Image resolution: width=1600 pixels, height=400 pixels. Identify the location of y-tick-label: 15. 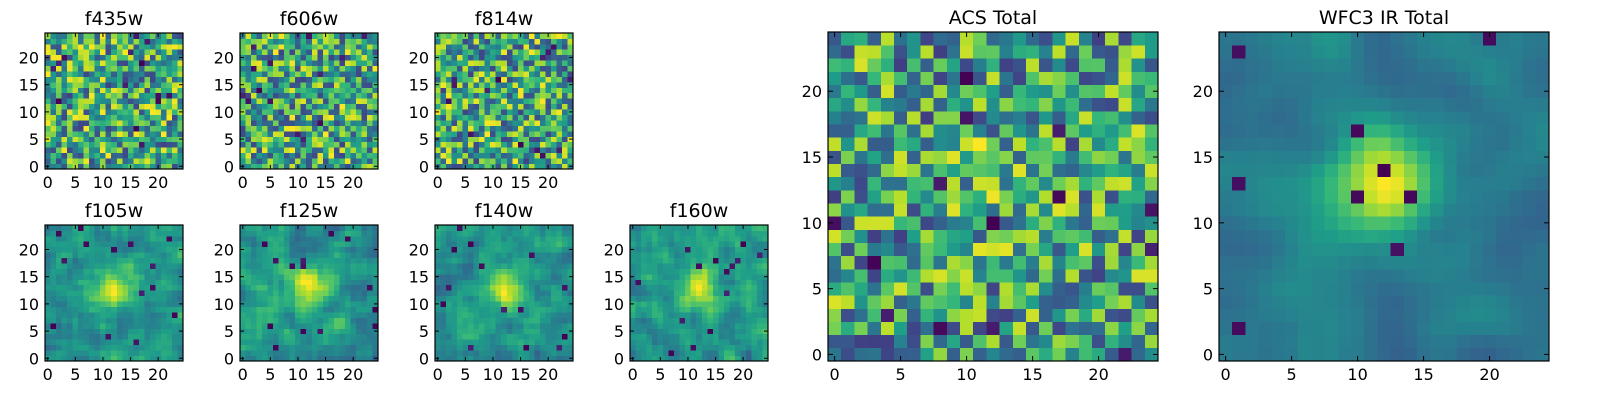
(224, 85).